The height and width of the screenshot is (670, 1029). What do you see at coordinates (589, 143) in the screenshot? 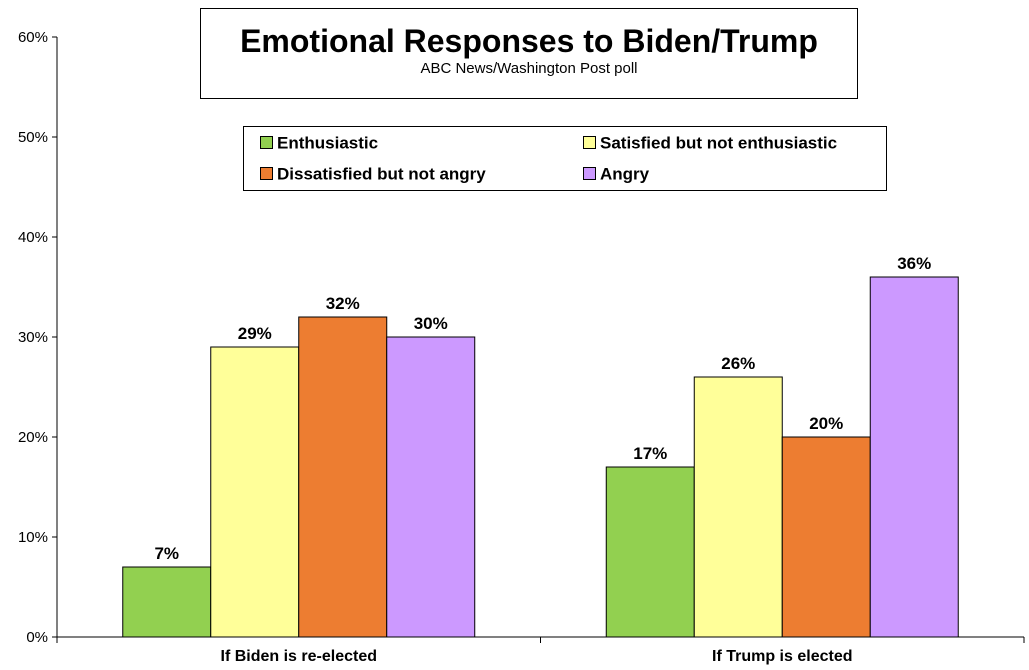
I see `legend-swatch-satisfied` at bounding box center [589, 143].